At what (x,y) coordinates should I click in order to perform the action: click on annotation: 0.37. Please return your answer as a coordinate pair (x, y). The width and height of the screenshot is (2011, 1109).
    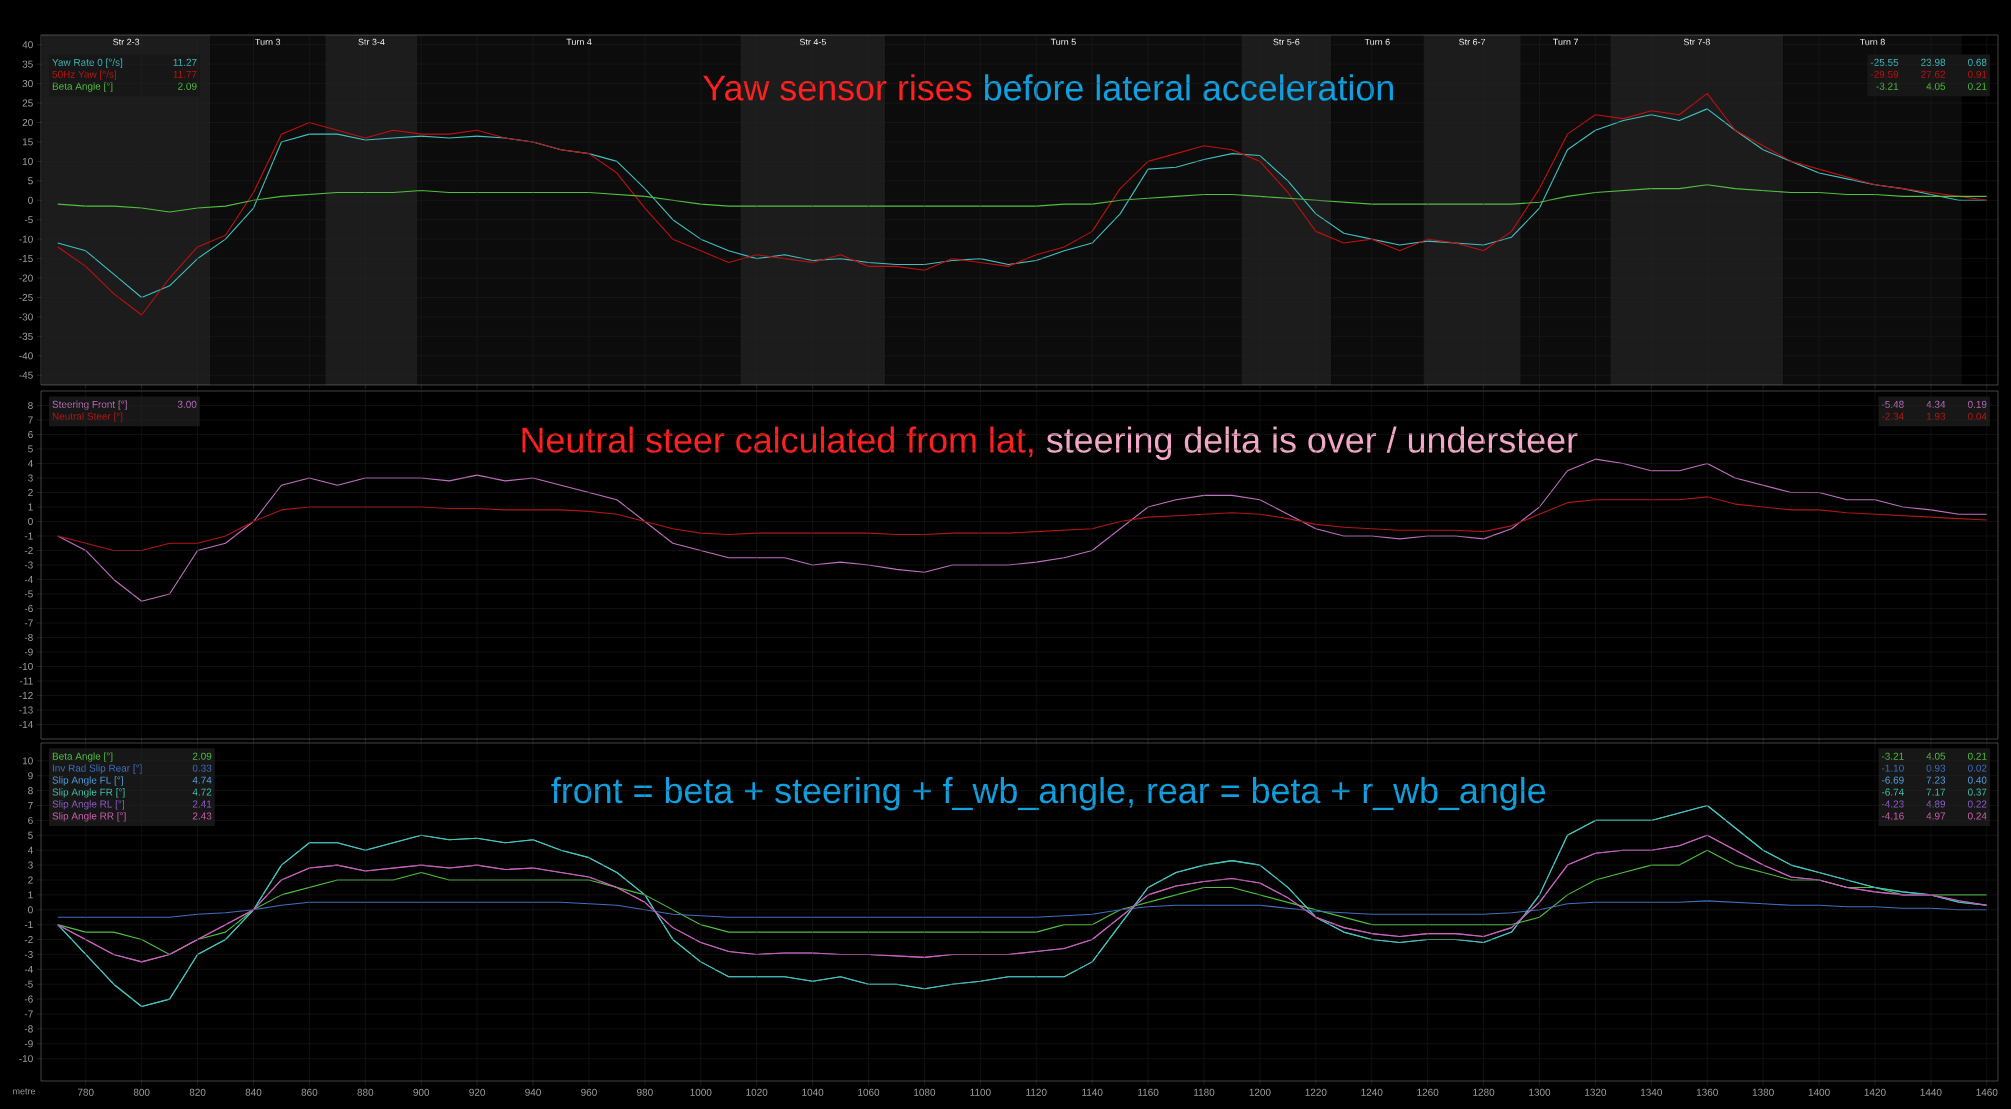
    Looking at the image, I should click on (1977, 792).